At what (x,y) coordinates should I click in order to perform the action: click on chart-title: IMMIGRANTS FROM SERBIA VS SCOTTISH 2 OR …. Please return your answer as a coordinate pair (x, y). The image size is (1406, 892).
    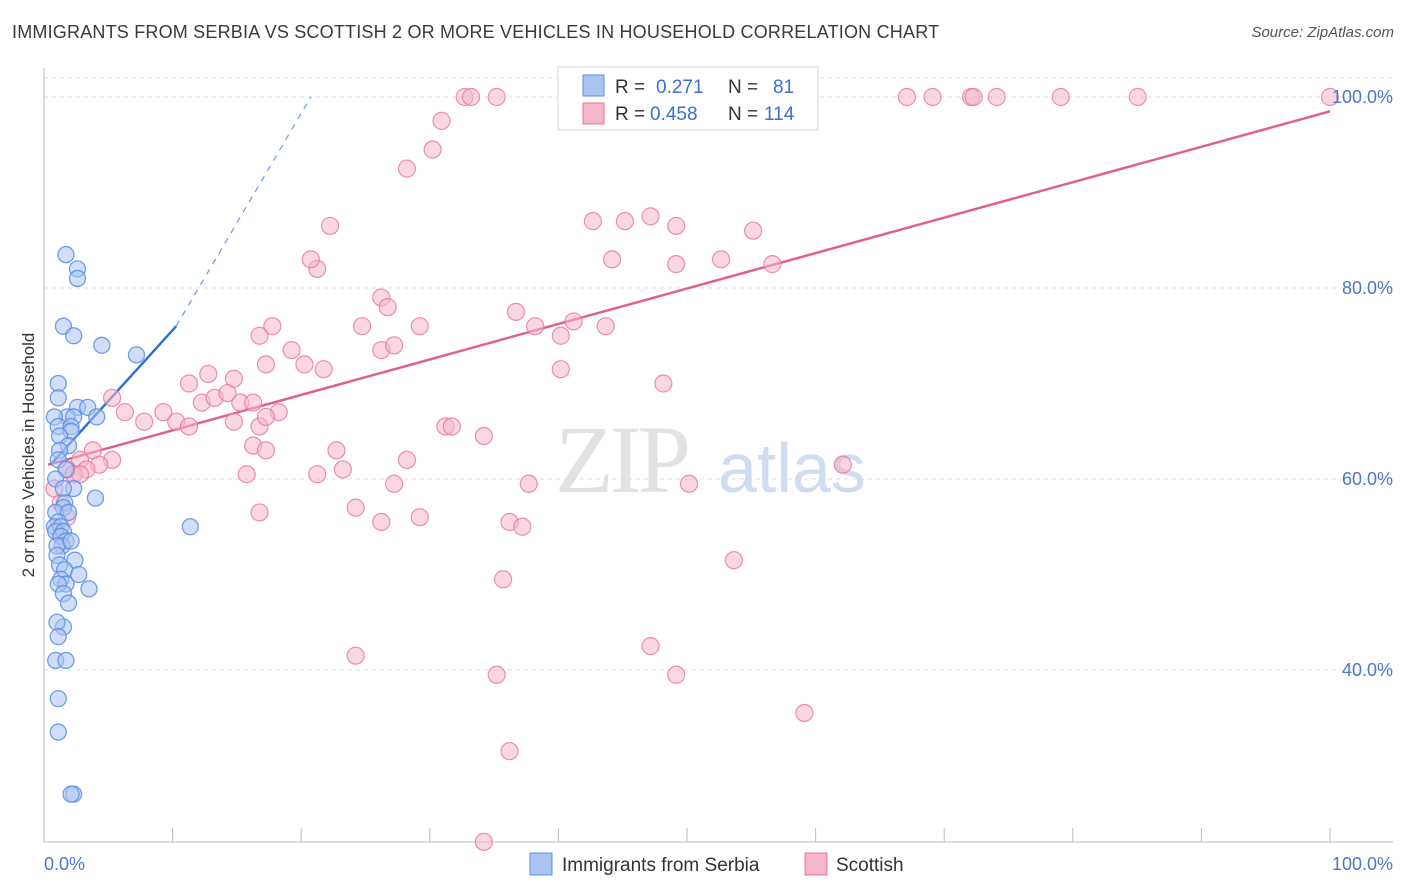
    Looking at the image, I should click on (476, 32).